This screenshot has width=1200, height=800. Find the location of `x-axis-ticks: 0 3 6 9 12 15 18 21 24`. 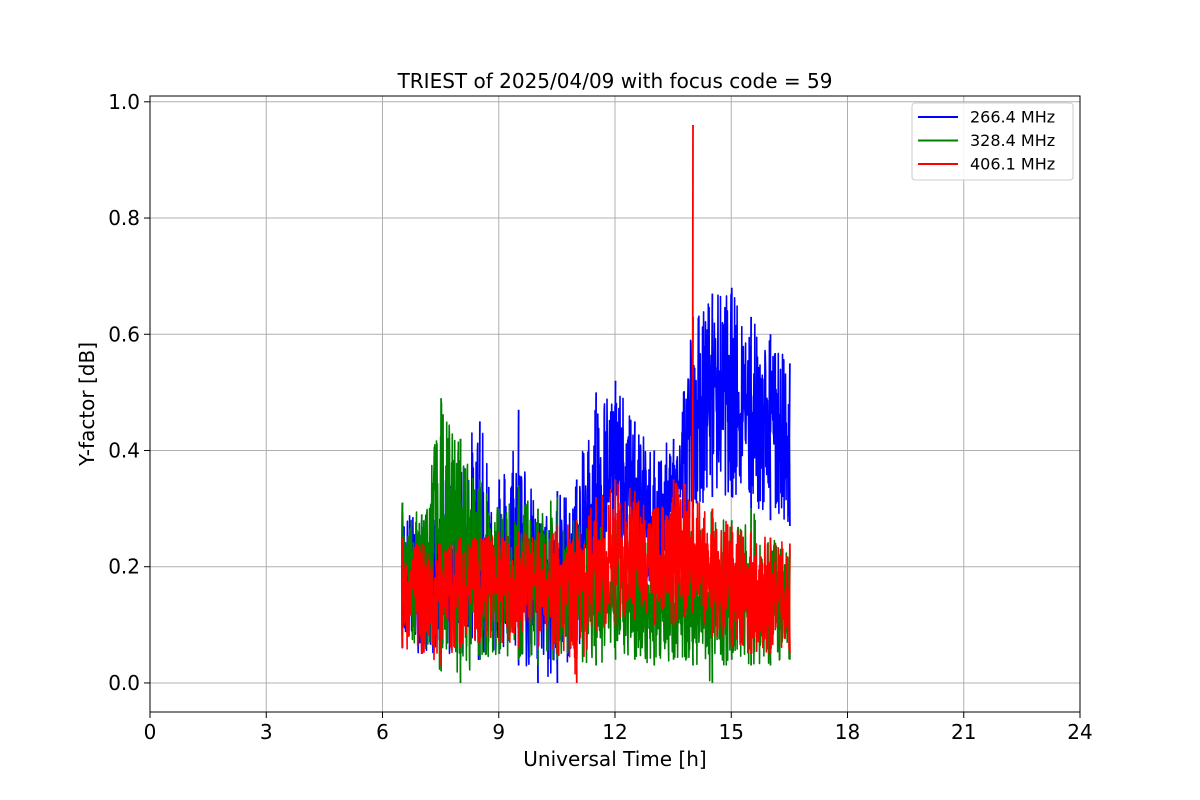

x-axis-ticks: 0 3 6 9 12 15 18 21 24 is located at coordinates (618, 728).